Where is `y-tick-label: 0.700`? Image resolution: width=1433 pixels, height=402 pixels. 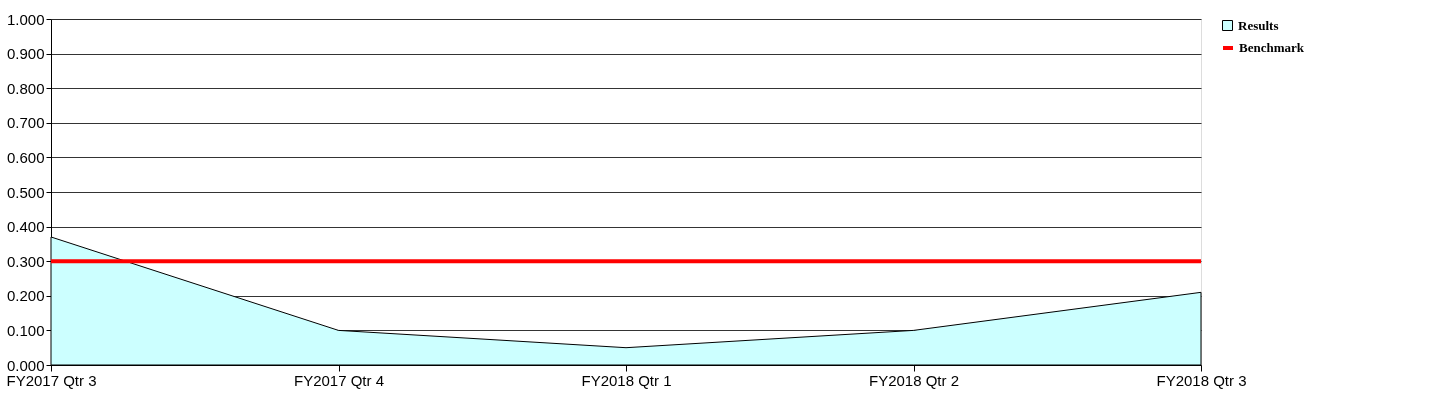
y-tick-label: 0.700 is located at coordinates (25, 123).